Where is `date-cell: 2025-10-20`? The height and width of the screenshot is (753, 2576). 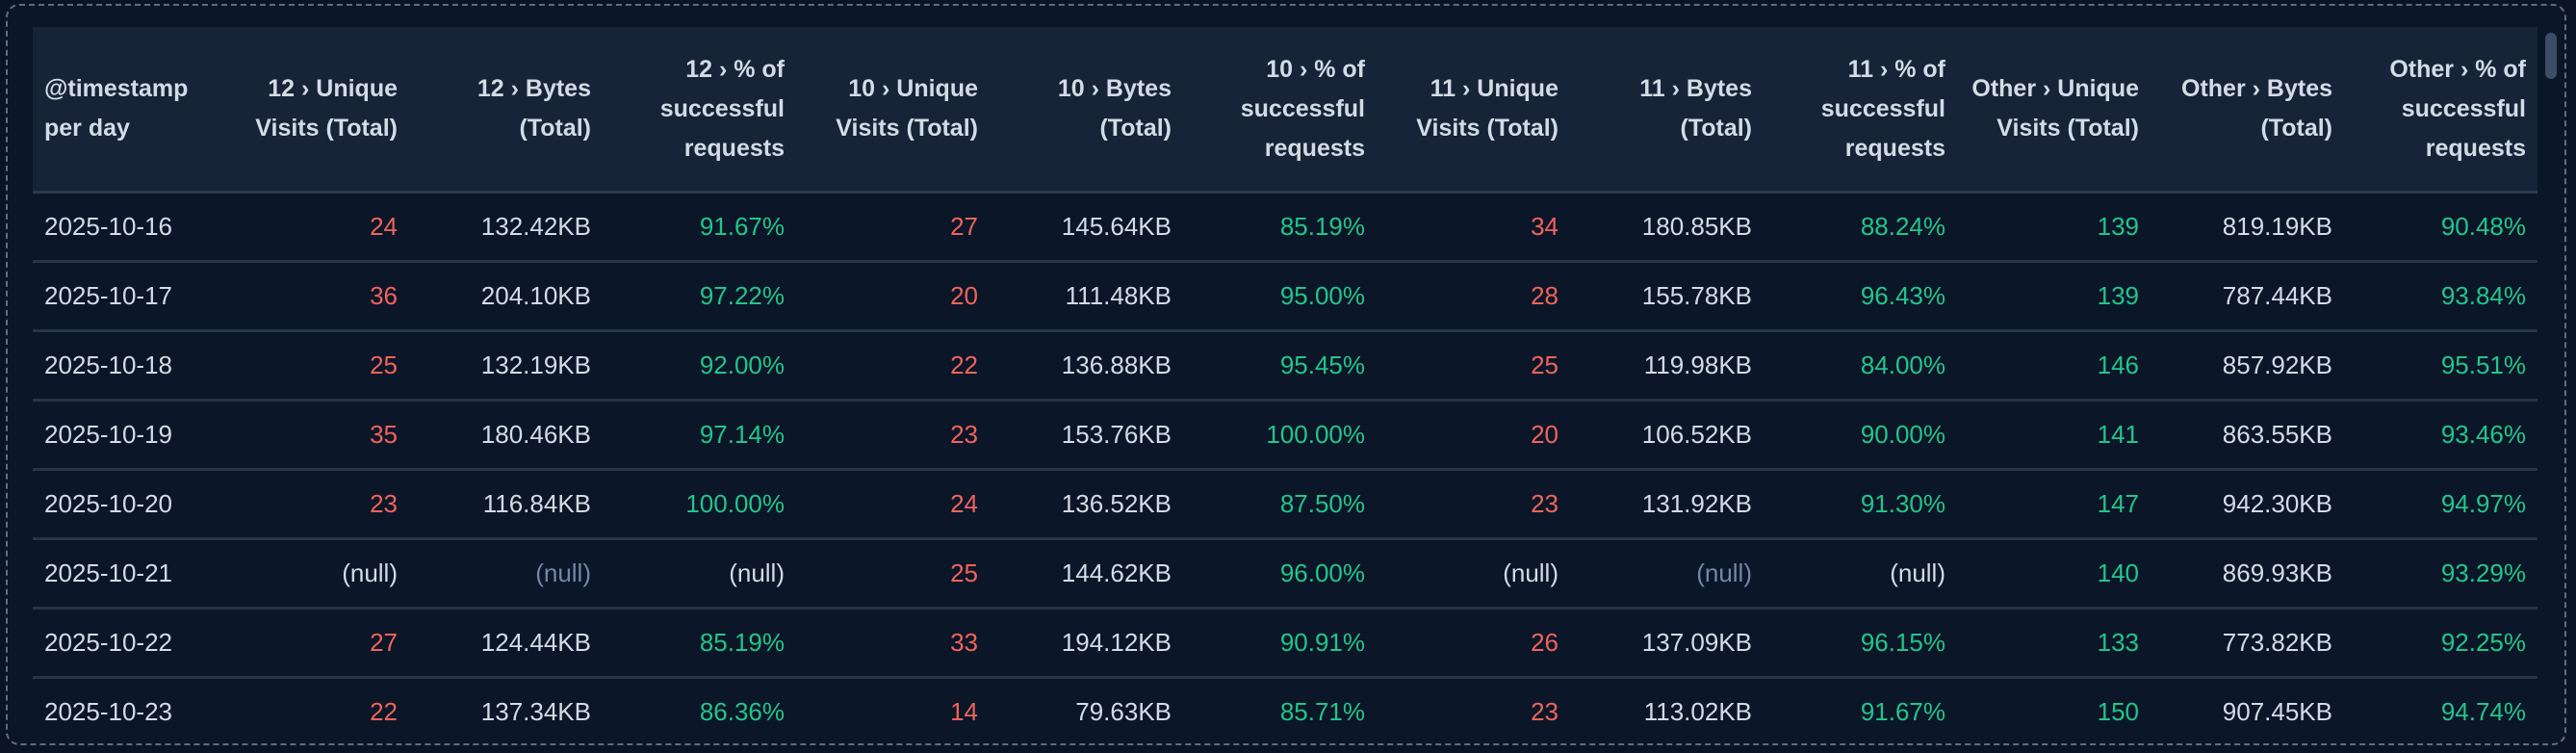 date-cell: 2025-10-20 is located at coordinates (124, 504).